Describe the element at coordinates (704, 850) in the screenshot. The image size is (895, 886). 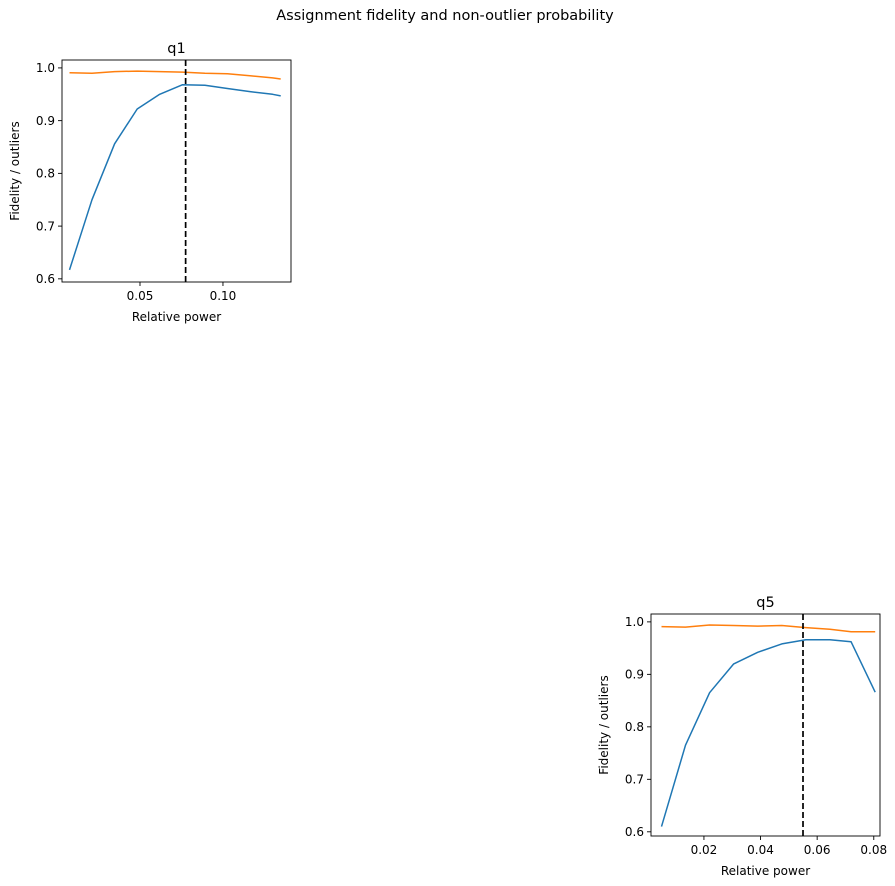
I see `chart2-xtick-label: 0.02` at that location.